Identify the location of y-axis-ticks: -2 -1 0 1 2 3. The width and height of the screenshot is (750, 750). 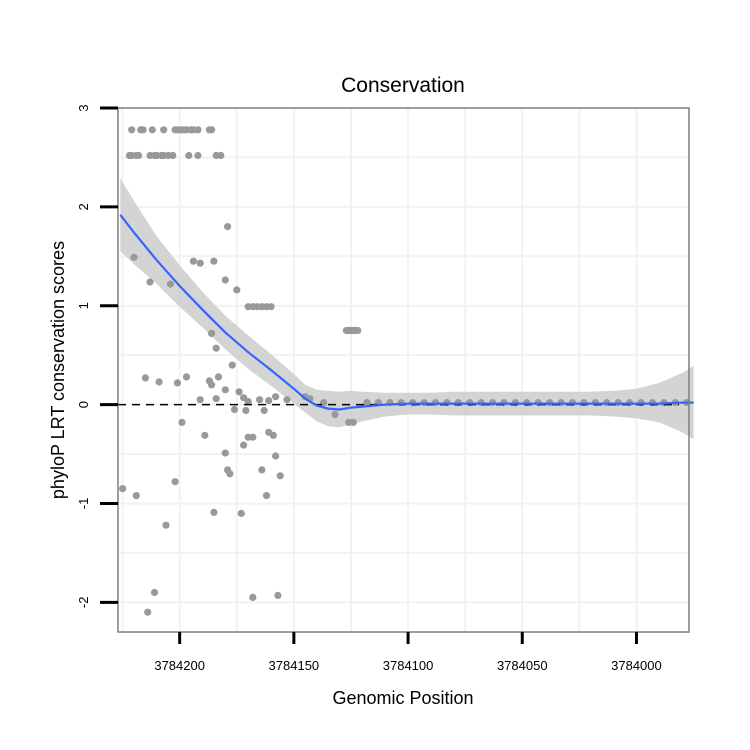
(97, 356).